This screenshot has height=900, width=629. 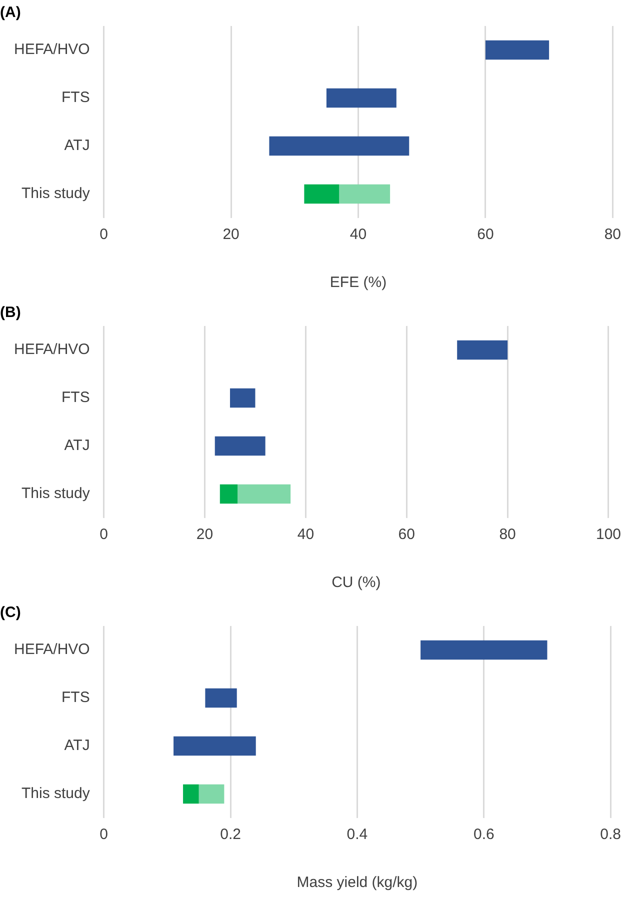 I want to click on chart-title: (A), so click(x=10, y=13).